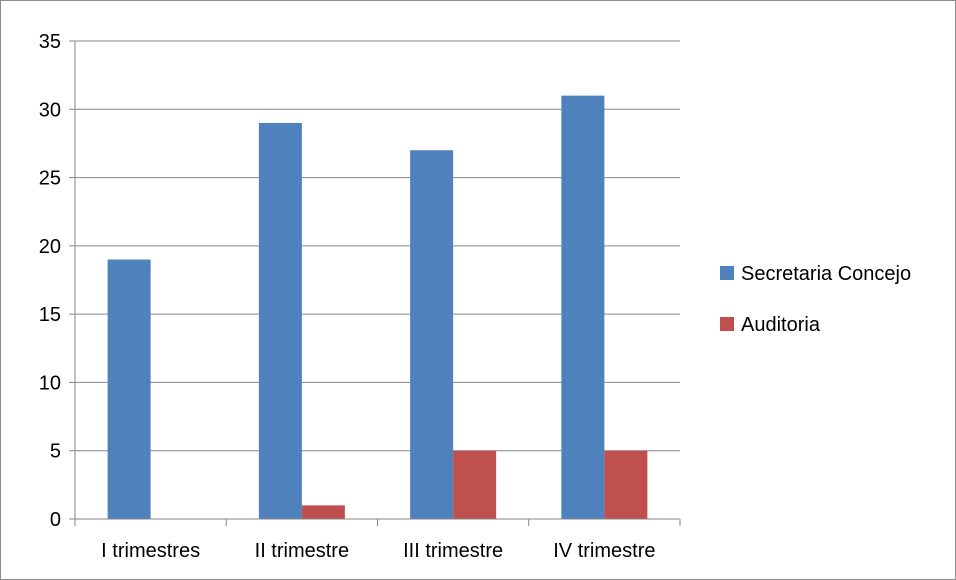 The width and height of the screenshot is (956, 580). What do you see at coordinates (50, 42) in the screenshot?
I see `y-tick-label: 35` at bounding box center [50, 42].